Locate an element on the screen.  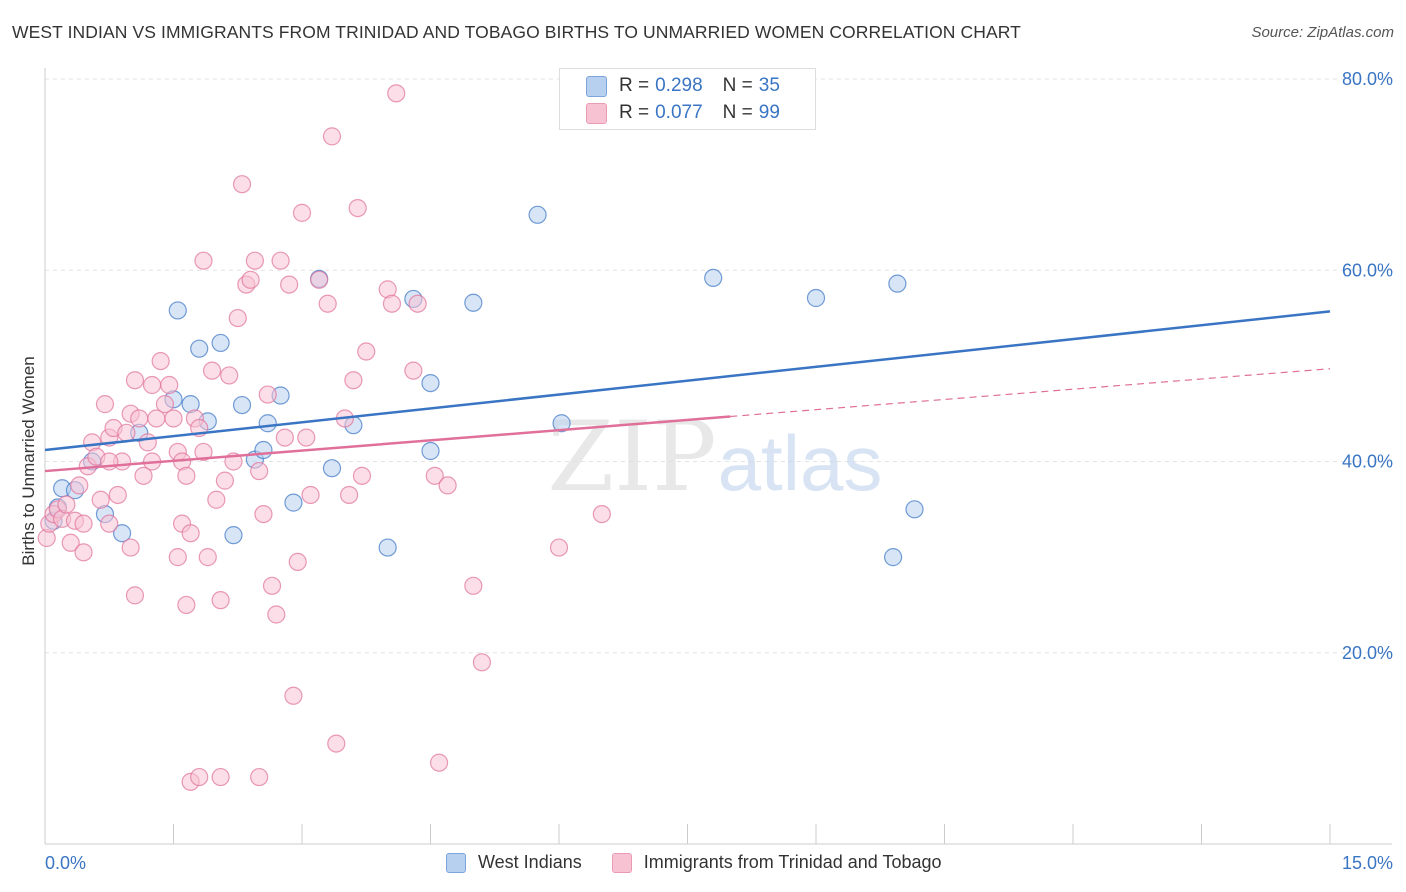
y-tick-label: 60.0% is located at coordinates (1367, 270).